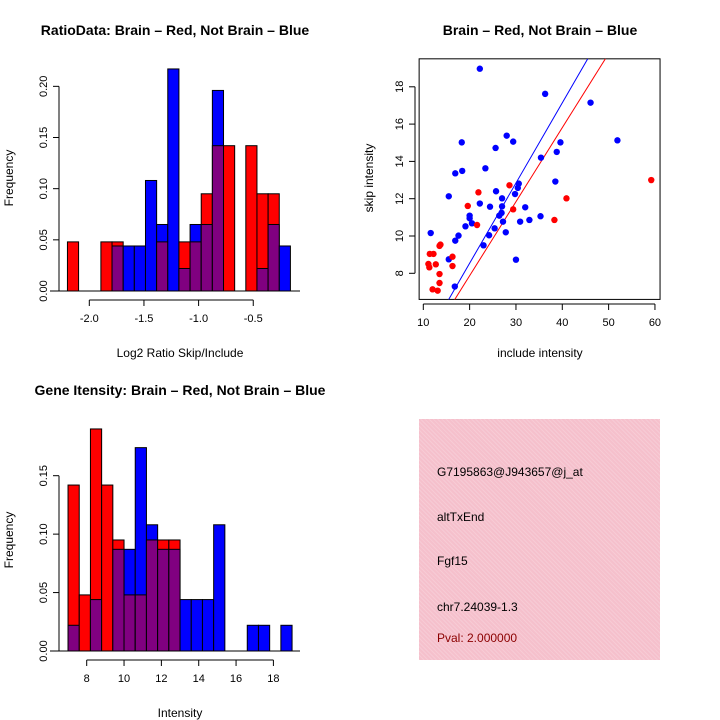 This screenshot has width=720, height=720. Describe the element at coordinates (400, 273) in the screenshot. I see `y-tick-label: 8` at that location.